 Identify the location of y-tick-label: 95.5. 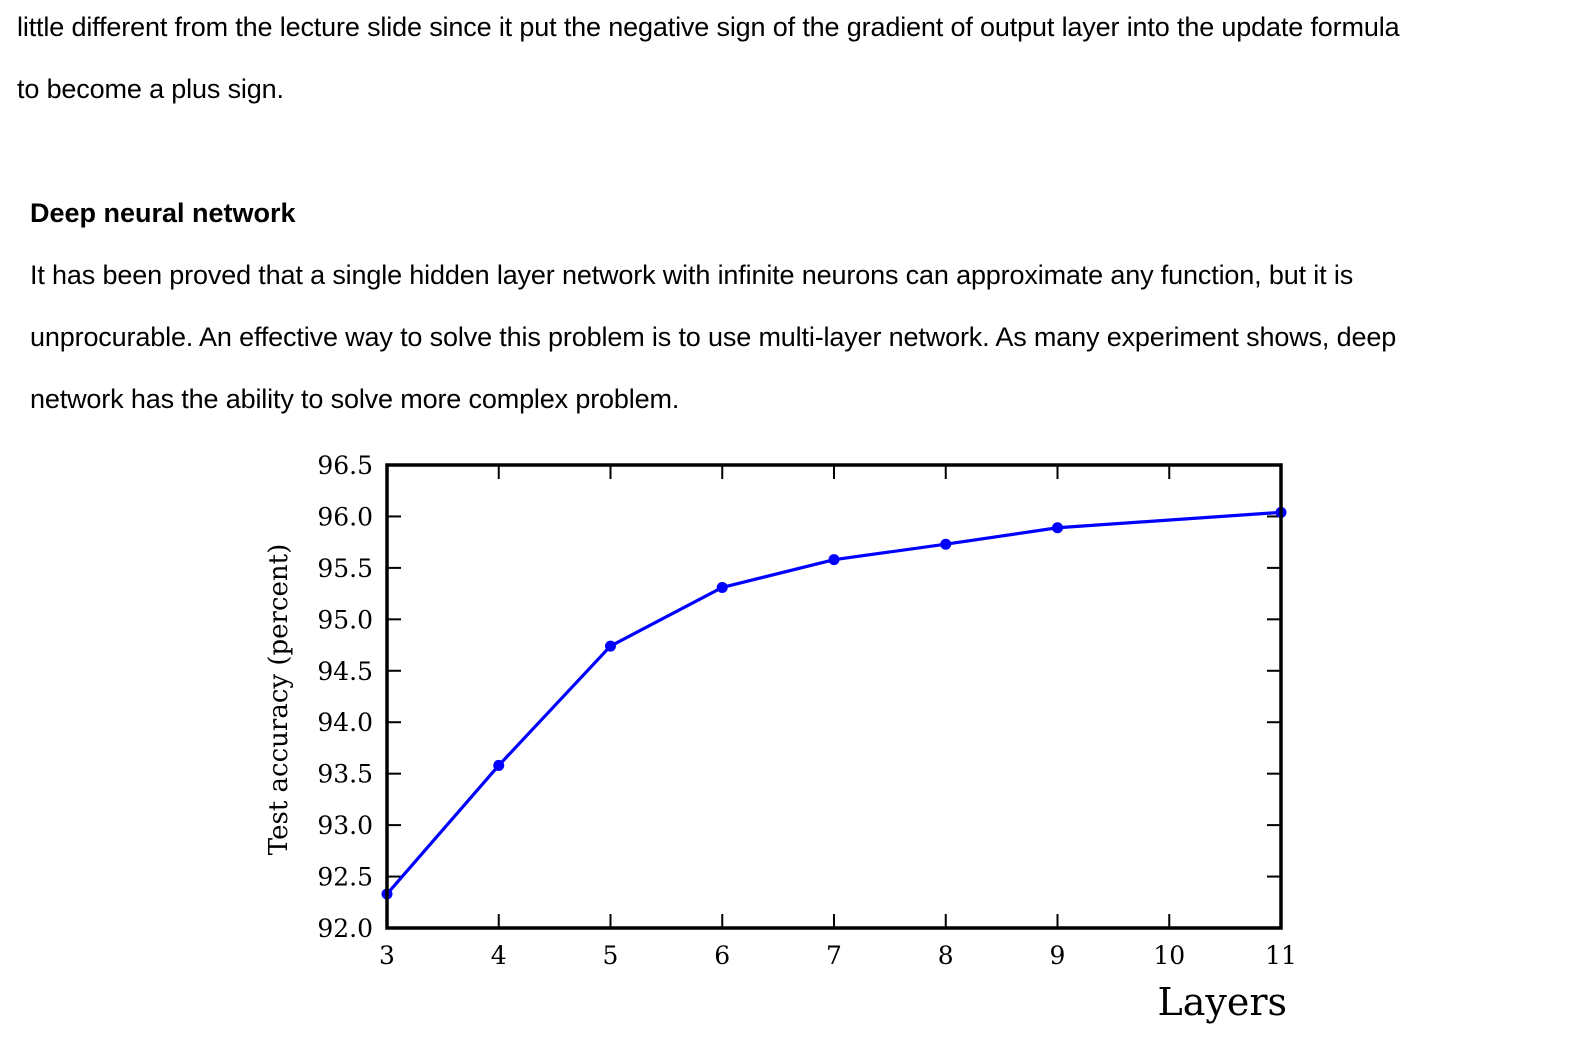
(345, 568).